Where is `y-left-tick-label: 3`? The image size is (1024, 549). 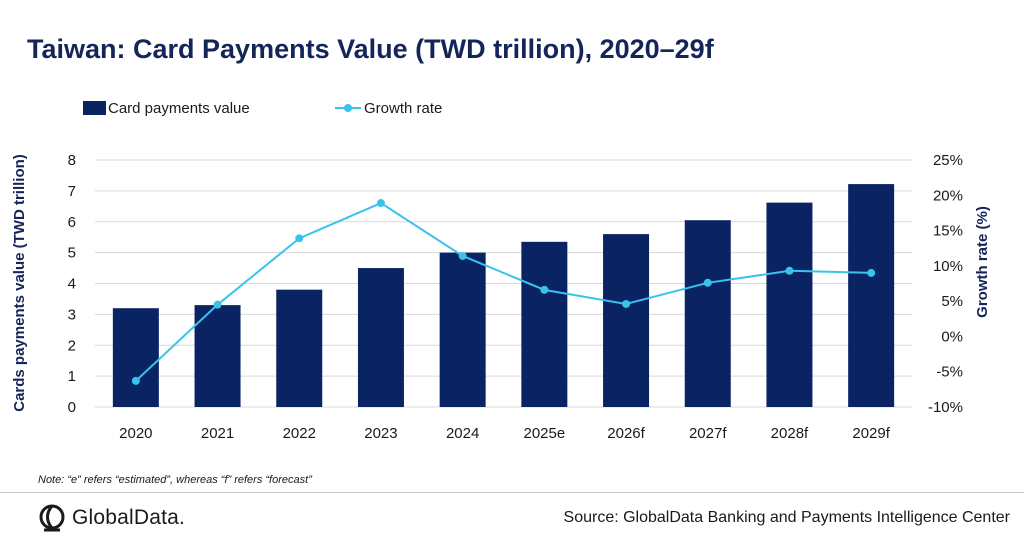
y-left-tick-label: 3 is located at coordinates (72, 314).